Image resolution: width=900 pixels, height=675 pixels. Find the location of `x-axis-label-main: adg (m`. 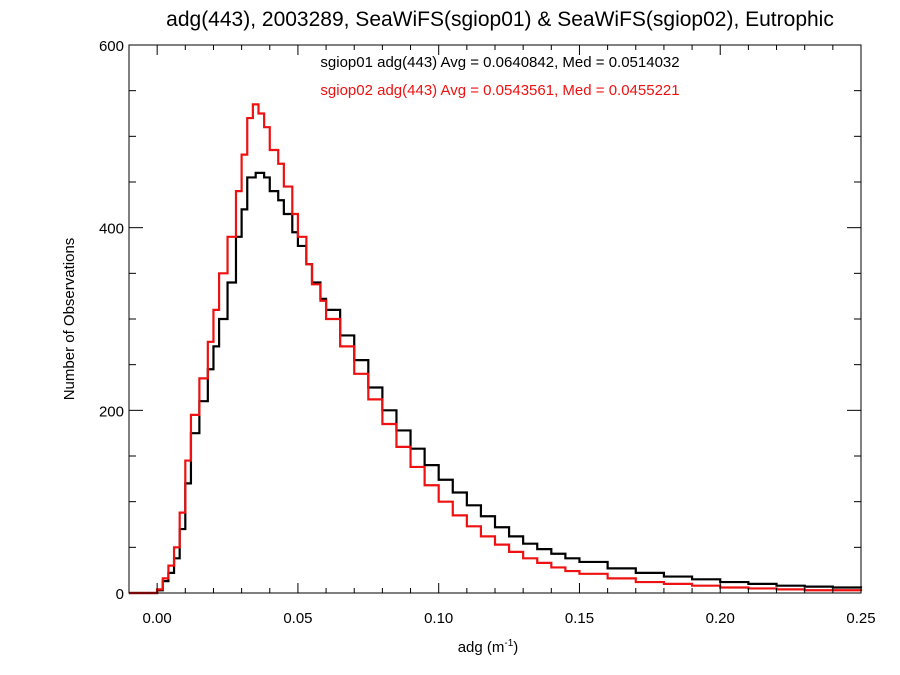

x-axis-label-main: adg (m is located at coordinates (481, 647).